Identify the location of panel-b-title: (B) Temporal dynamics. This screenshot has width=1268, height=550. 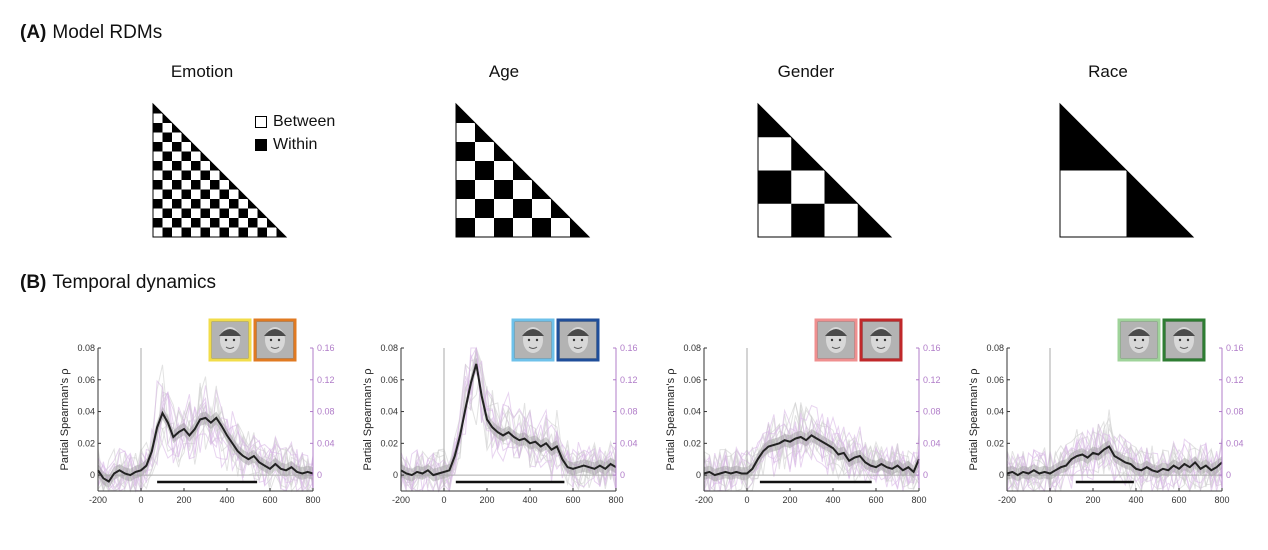
(118, 283).